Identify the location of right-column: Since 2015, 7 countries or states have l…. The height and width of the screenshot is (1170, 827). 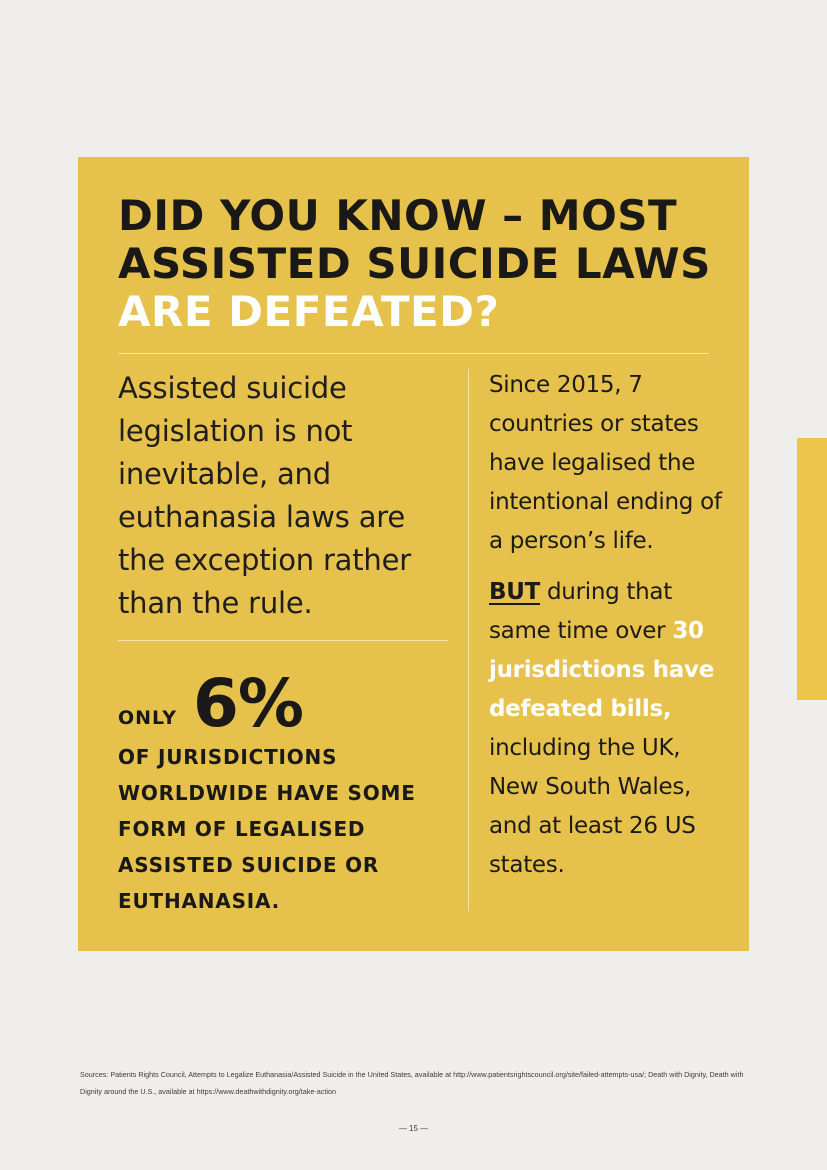
(609, 625).